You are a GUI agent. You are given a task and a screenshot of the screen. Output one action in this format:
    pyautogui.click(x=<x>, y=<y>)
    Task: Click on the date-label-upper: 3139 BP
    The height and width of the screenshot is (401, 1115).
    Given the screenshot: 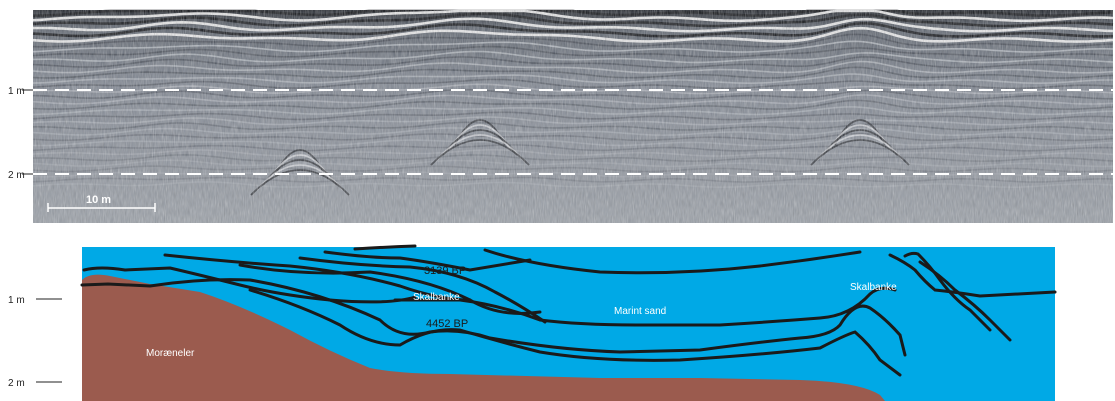 What is the action you would take?
    pyautogui.click(x=445, y=271)
    